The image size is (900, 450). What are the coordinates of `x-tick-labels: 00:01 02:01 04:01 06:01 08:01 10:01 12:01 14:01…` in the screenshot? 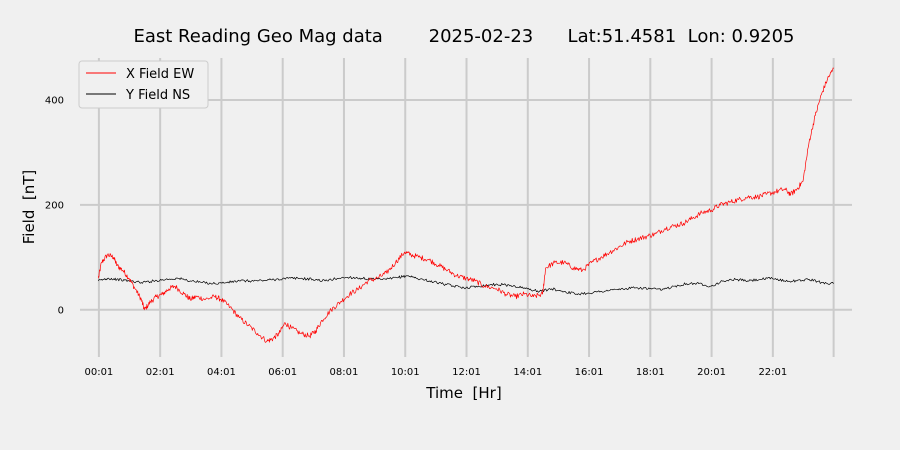 It's located at (435, 372).